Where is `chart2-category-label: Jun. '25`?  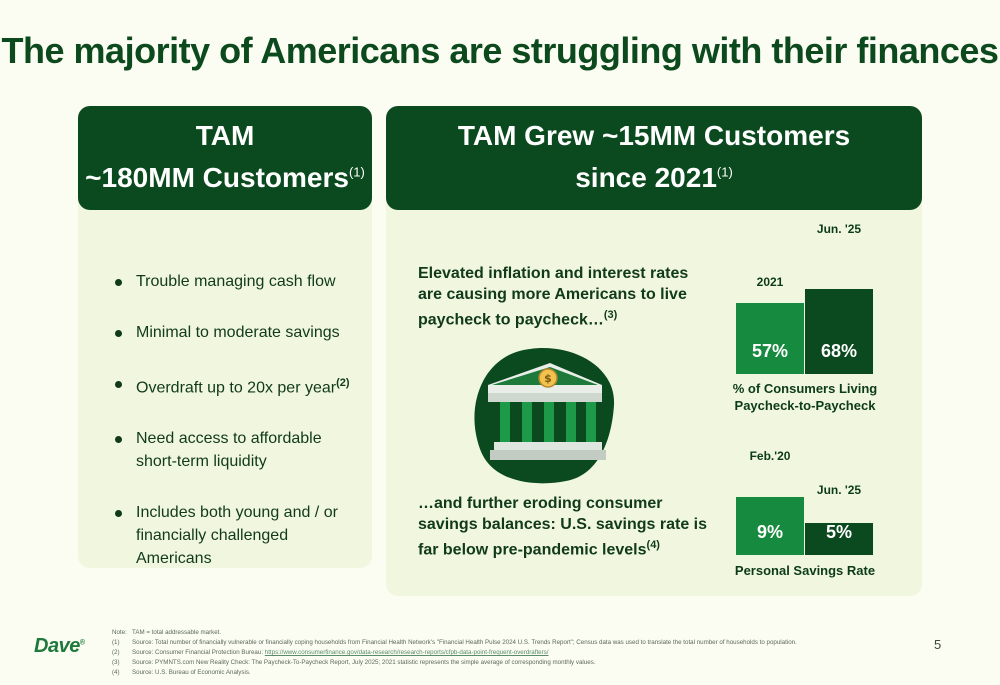 chart2-category-label: Jun. '25 is located at coordinates (839, 490).